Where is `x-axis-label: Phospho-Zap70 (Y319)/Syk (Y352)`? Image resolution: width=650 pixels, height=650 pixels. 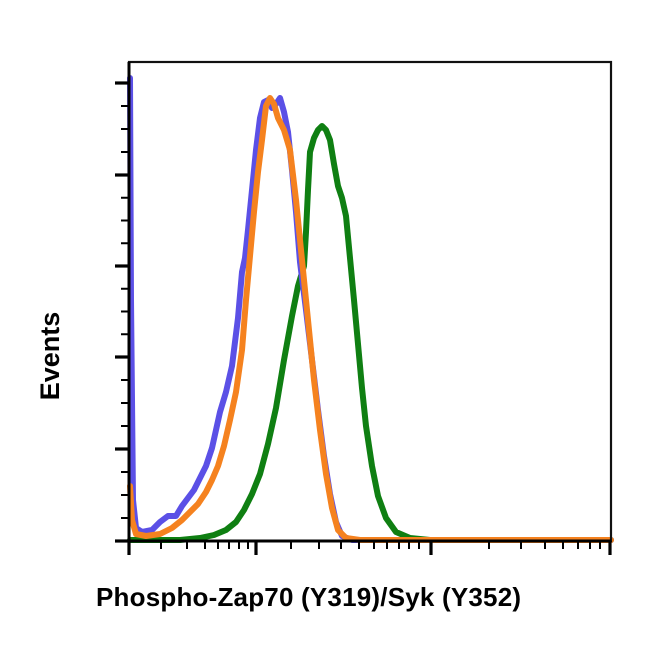 x-axis-label: Phospho-Zap70 (Y319)/Syk (Y352) is located at coordinates (309, 597).